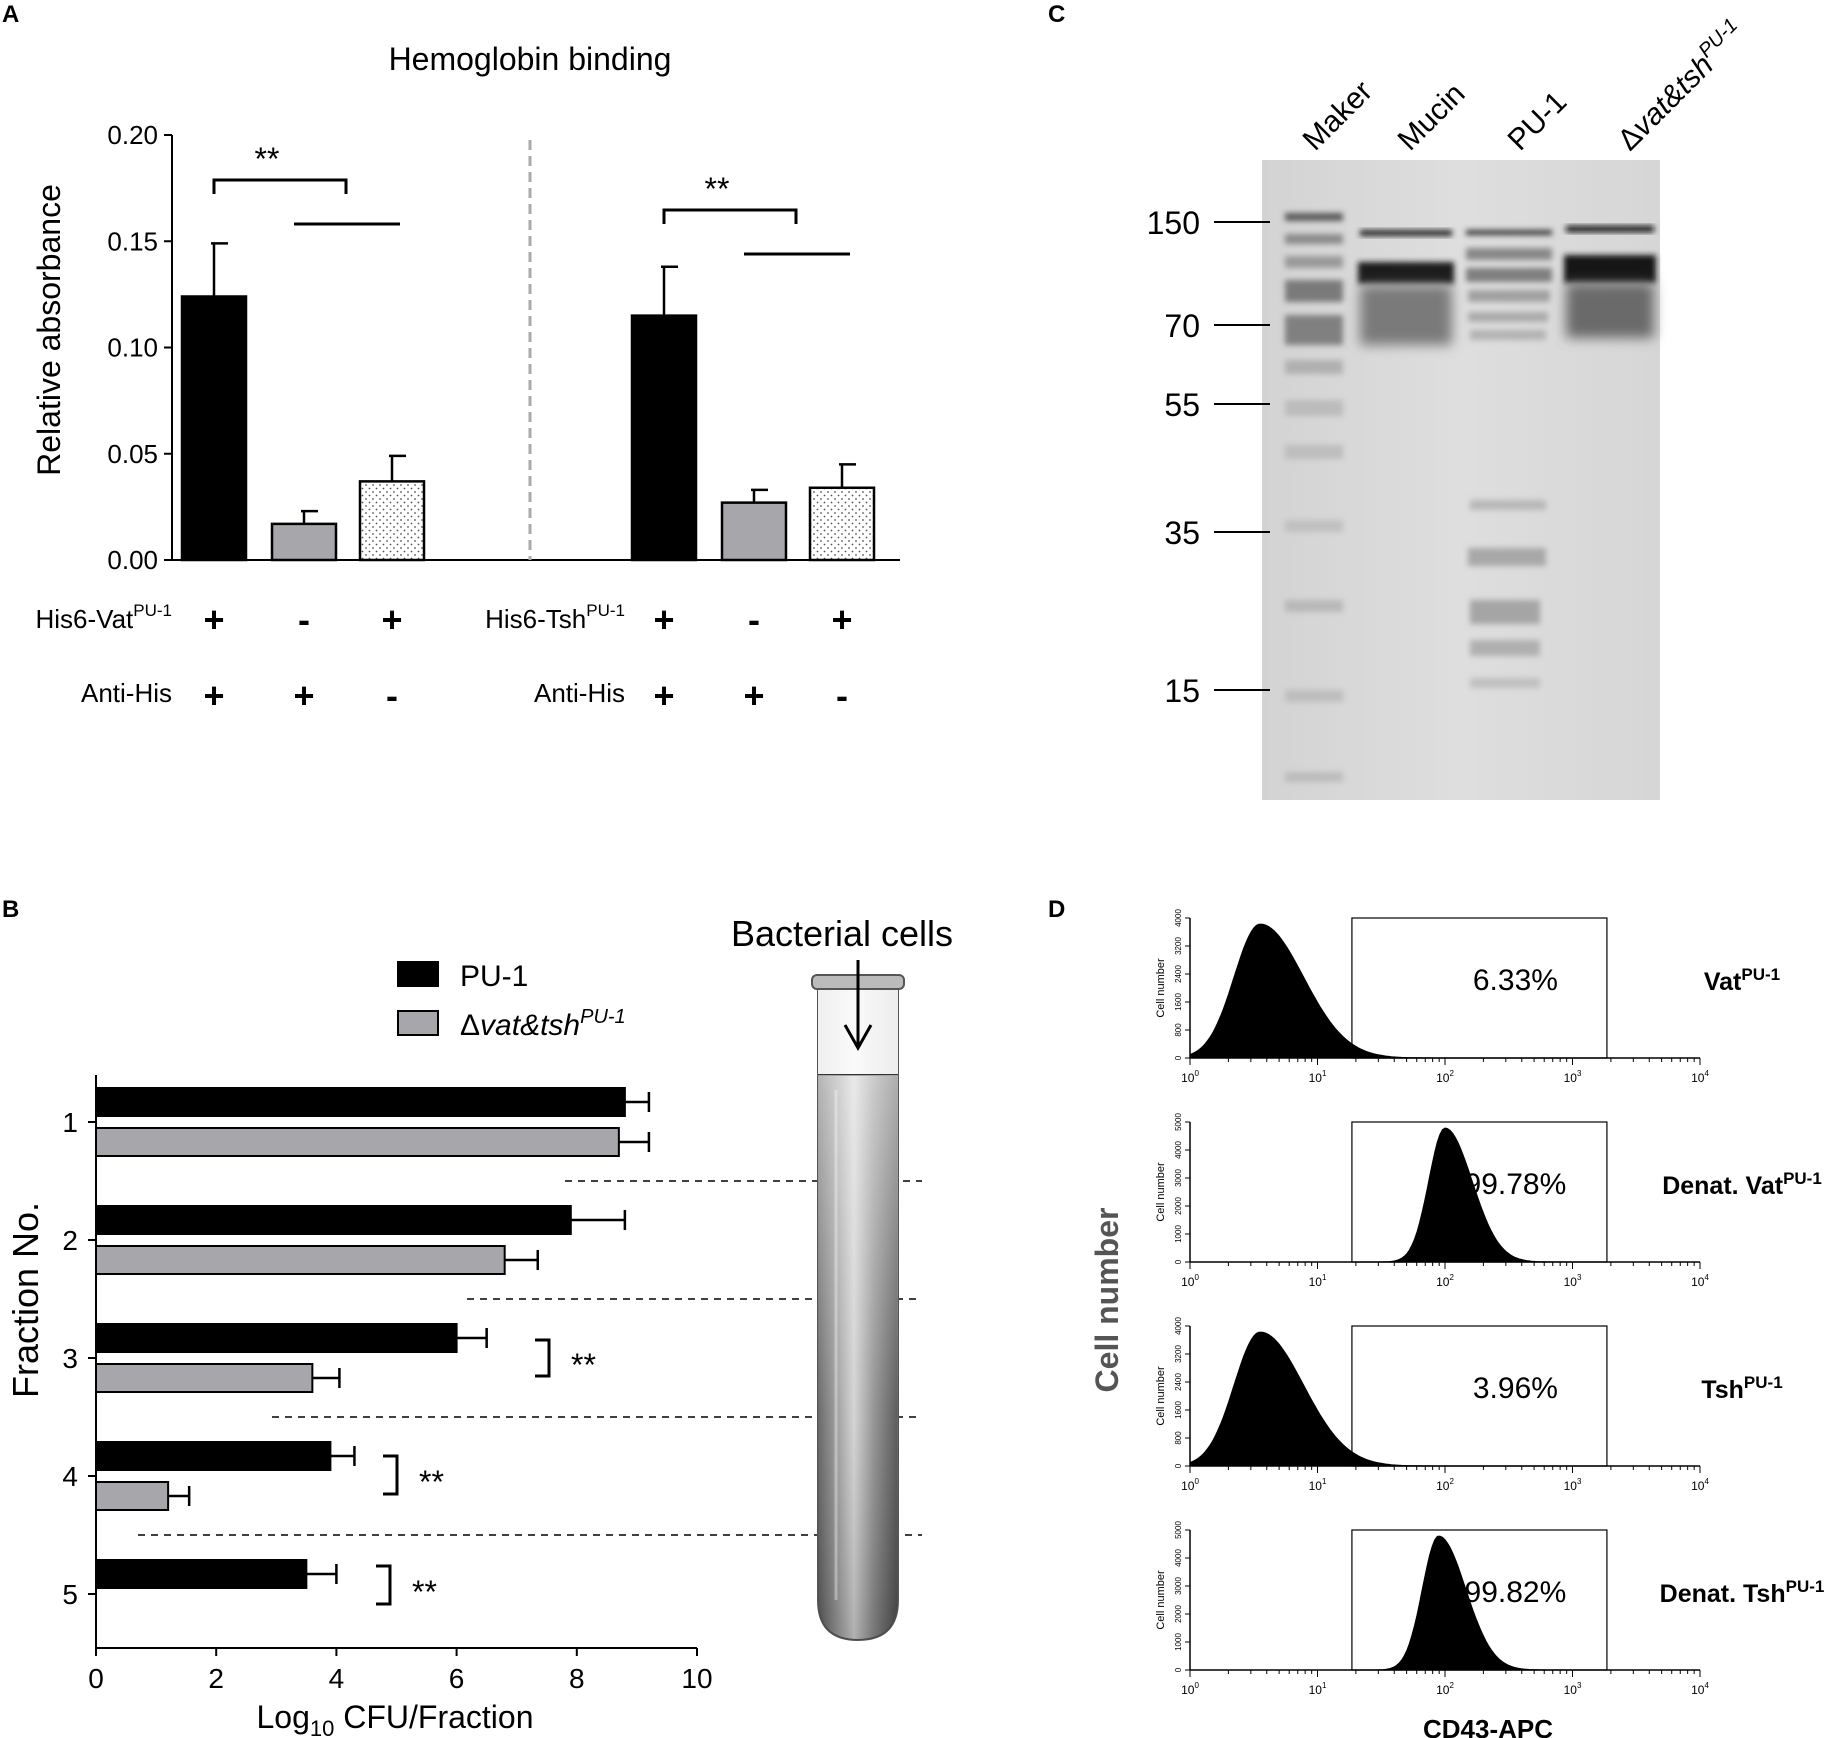  Describe the element at coordinates (1742, 1592) in the screenshot. I see `histogram-label: Denat. TshPU-1` at that location.